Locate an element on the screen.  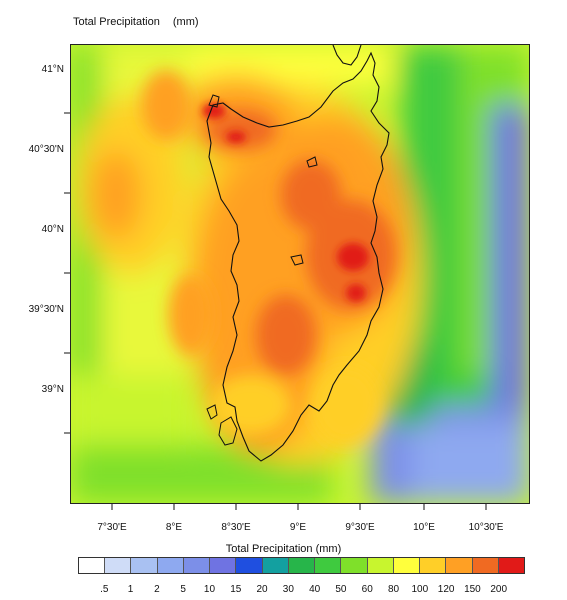
colorbar-label: 100 is located at coordinates (420, 589).